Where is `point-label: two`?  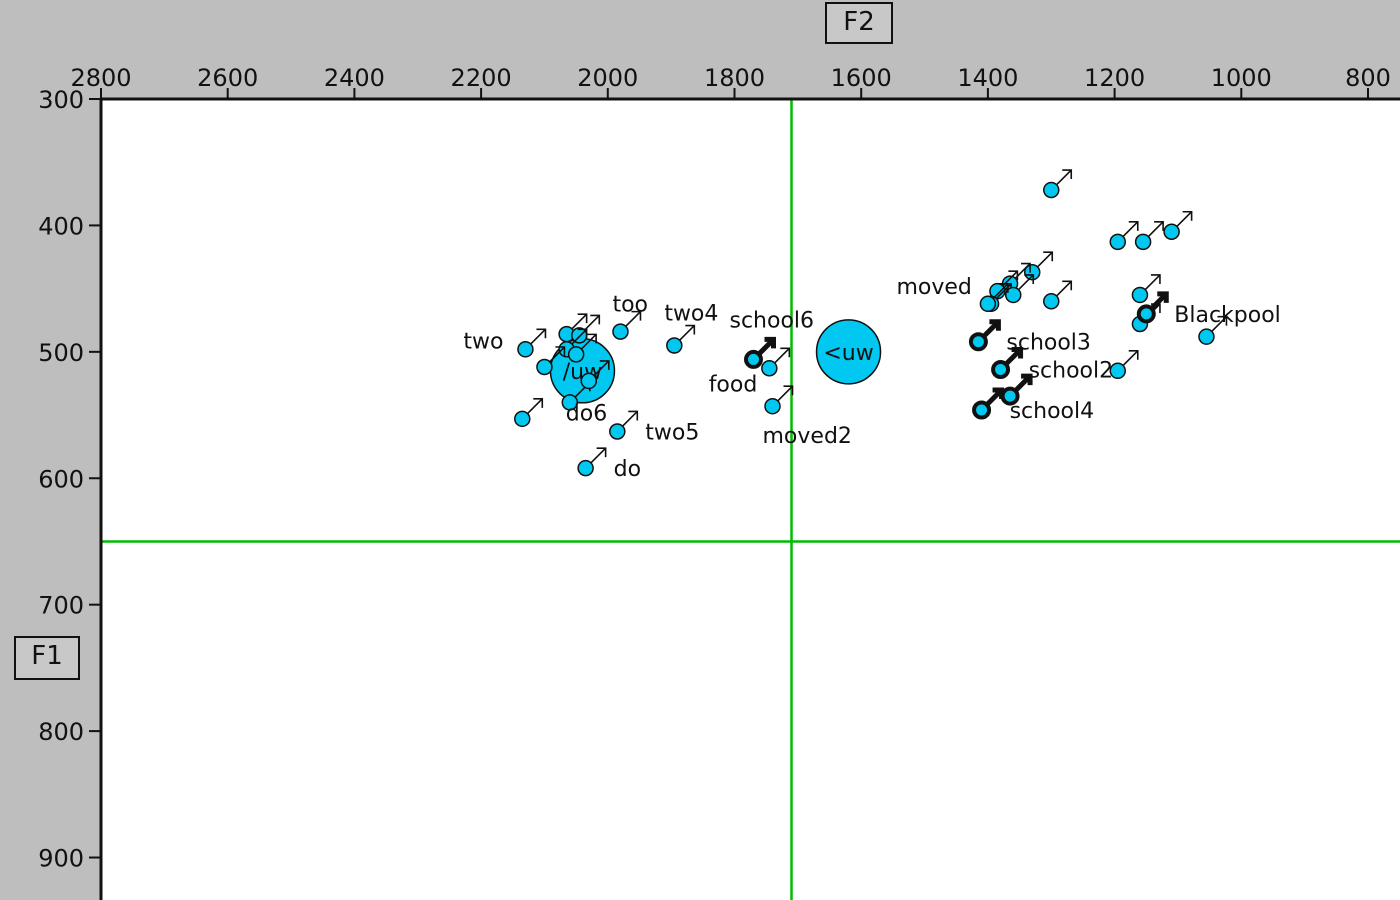
point-label: two is located at coordinates (483, 341).